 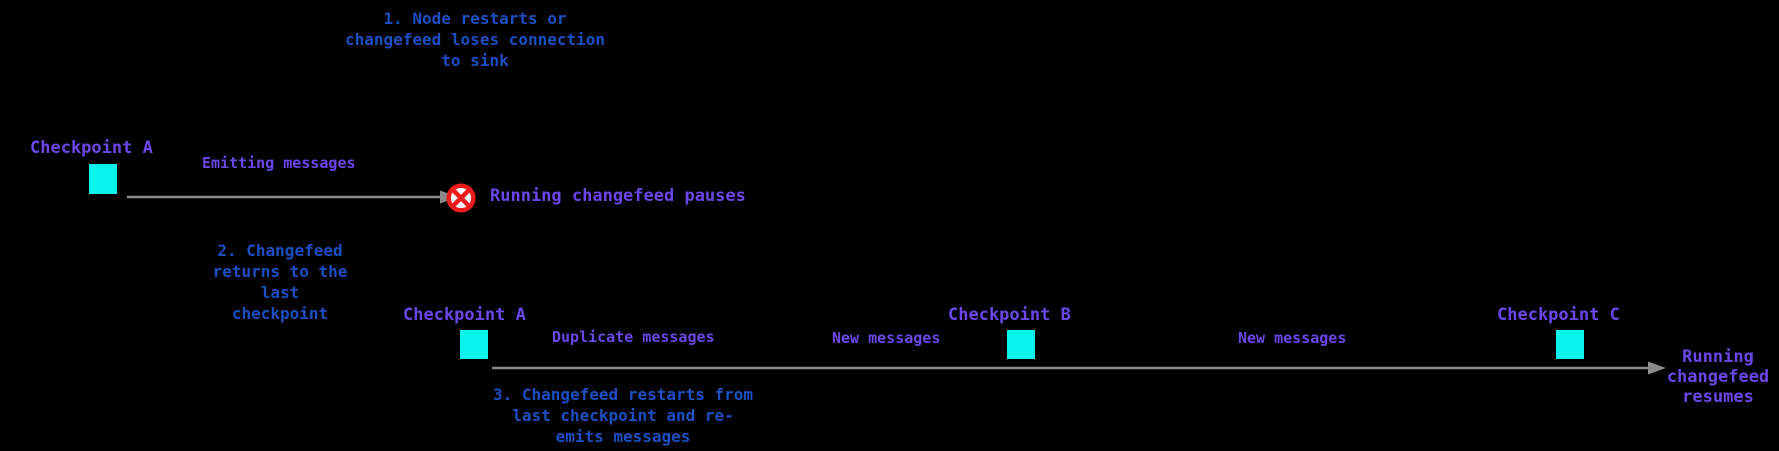 I want to click on new-messages-label-1: New messages, so click(x=886, y=338).